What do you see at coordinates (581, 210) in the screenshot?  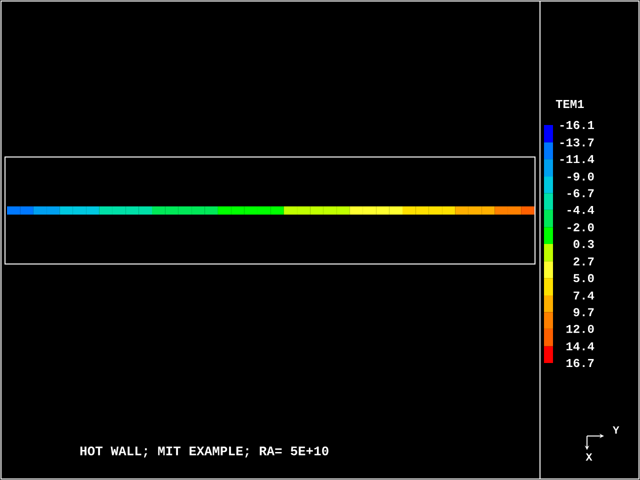 I see `color-bar-label: -4.4` at bounding box center [581, 210].